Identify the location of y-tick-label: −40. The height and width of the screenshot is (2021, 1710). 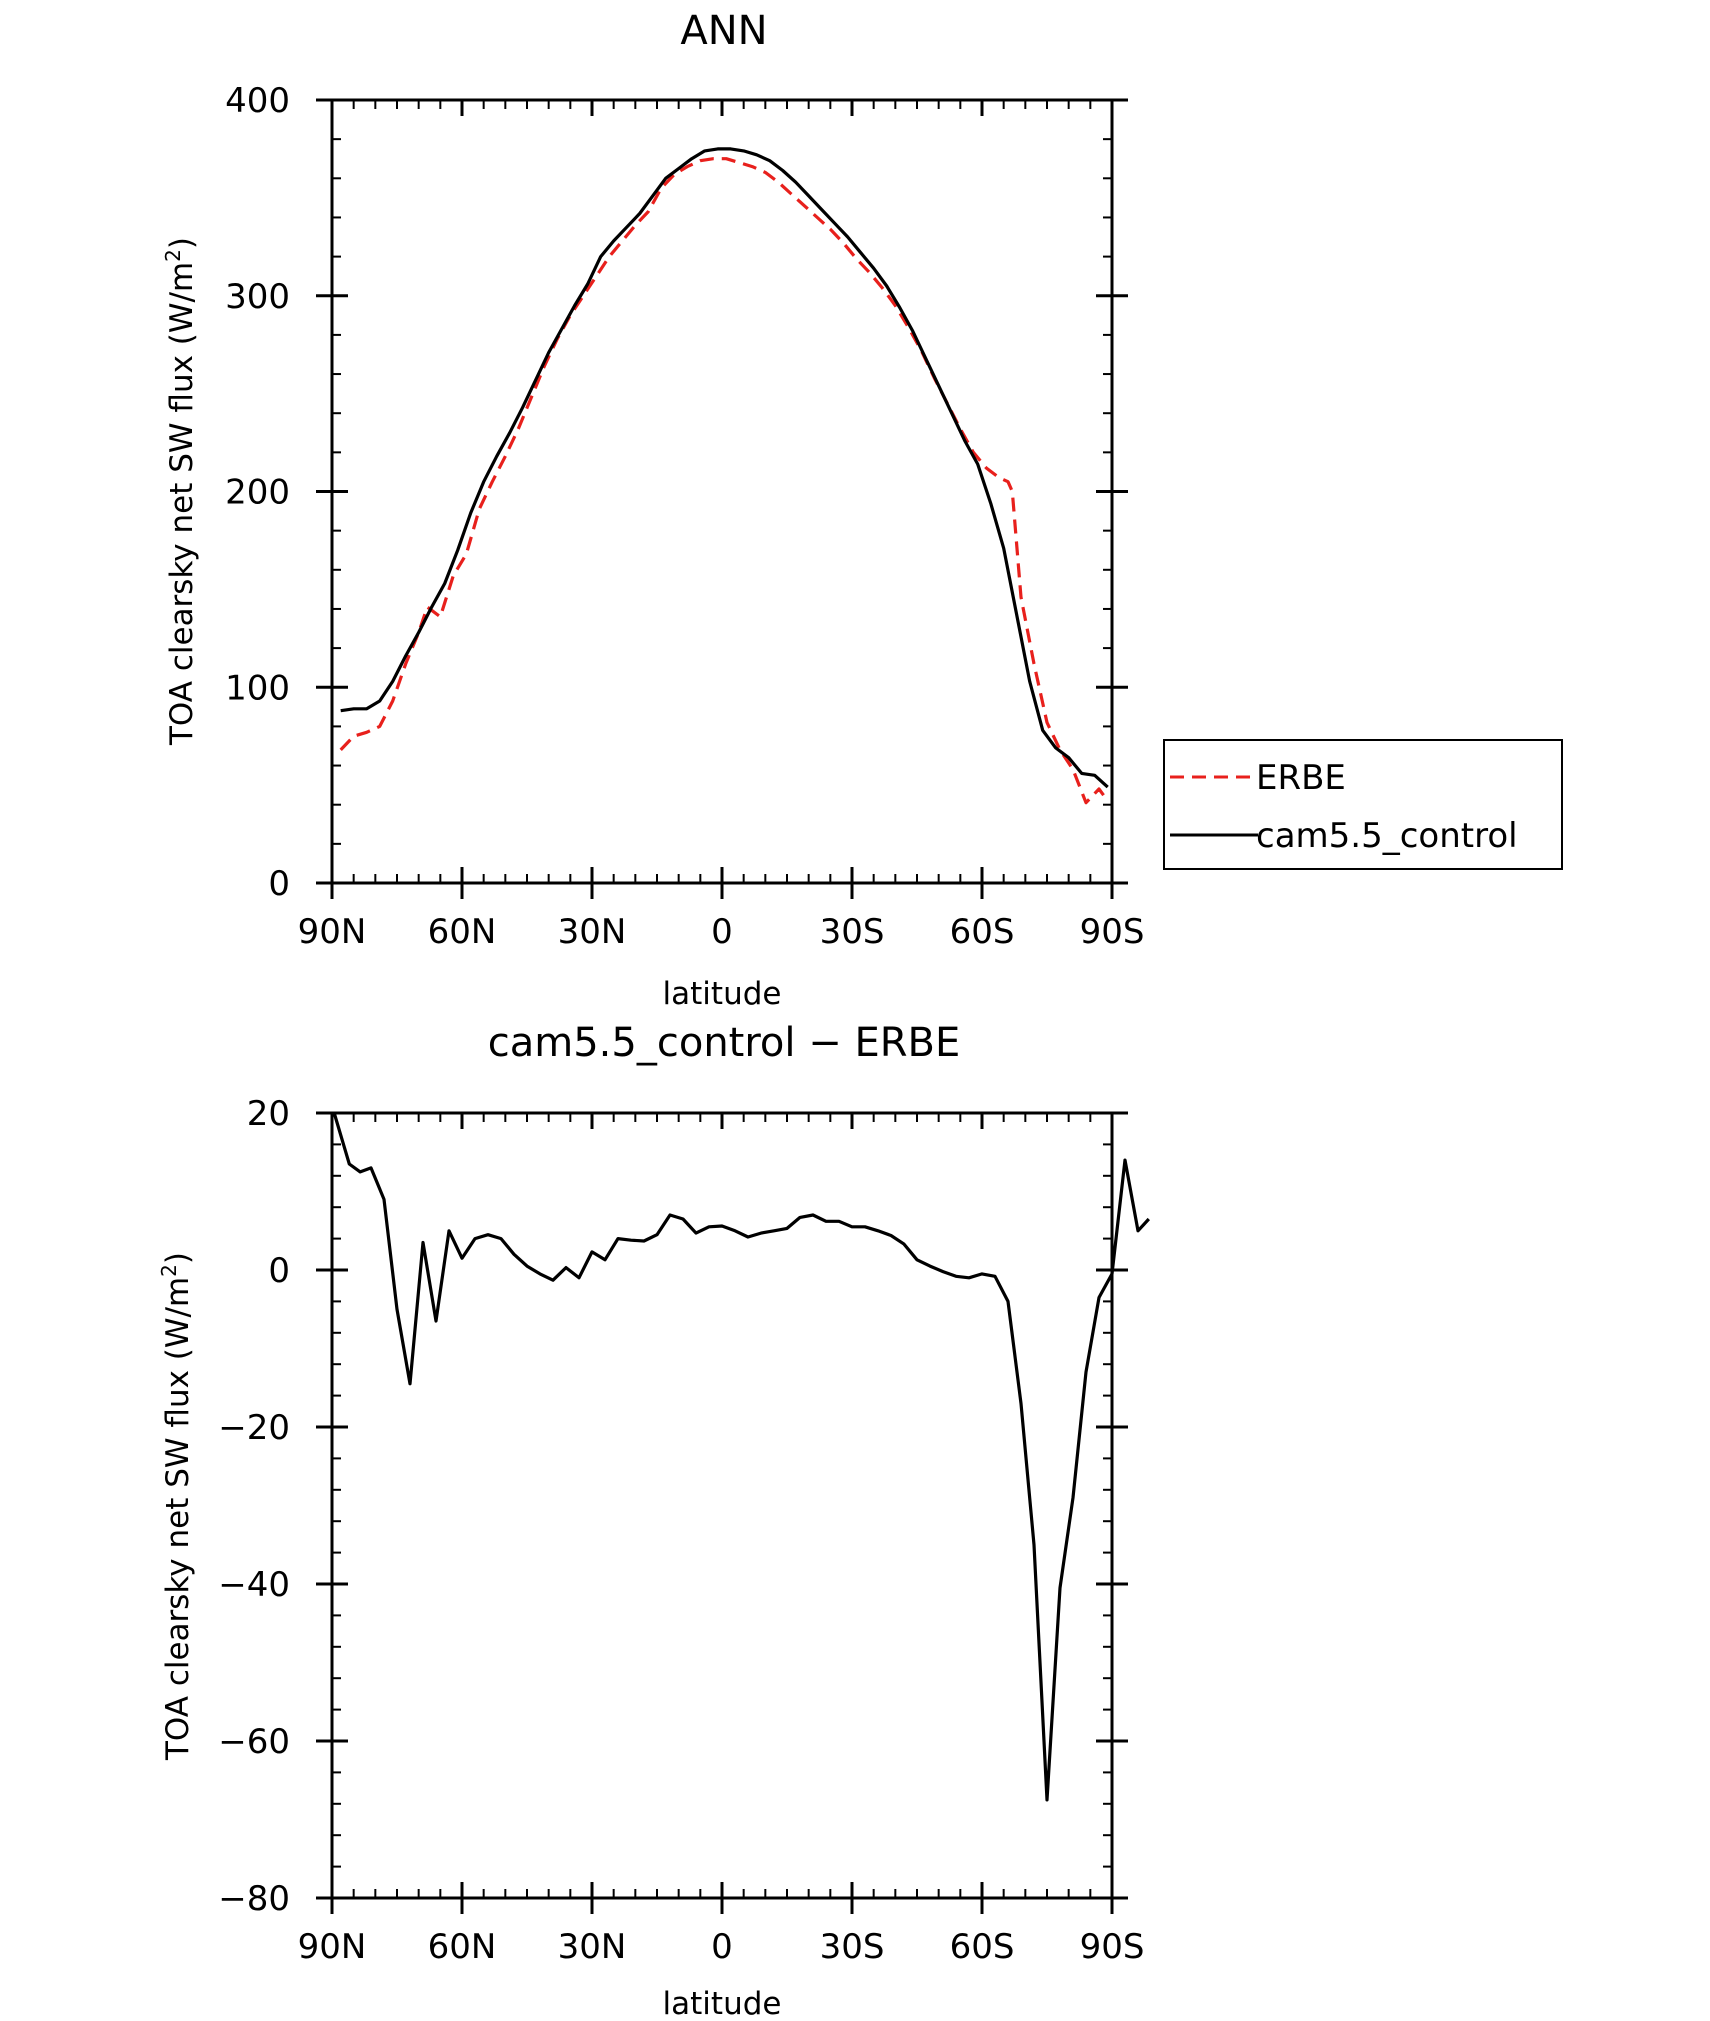
(254, 1585).